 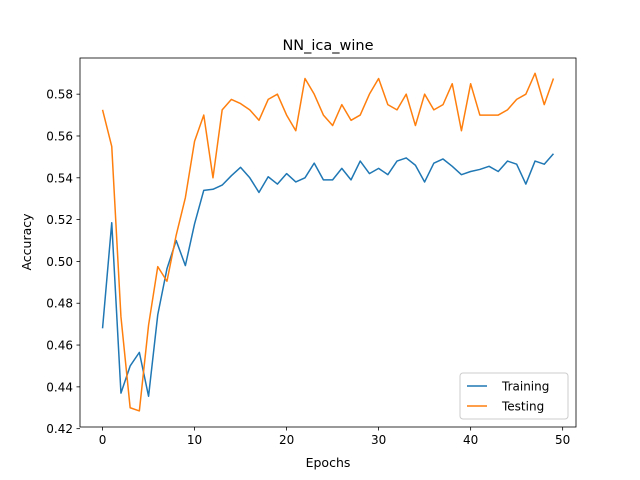 What do you see at coordinates (59, 136) in the screenshot?
I see `y-tick-label: 0.56` at bounding box center [59, 136].